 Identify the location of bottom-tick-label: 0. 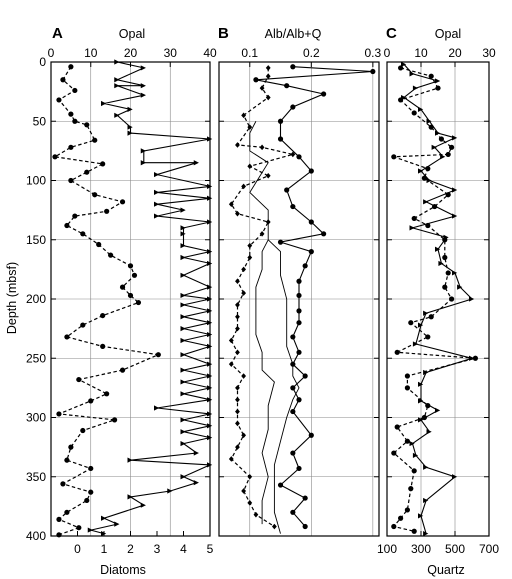
(77, 549).